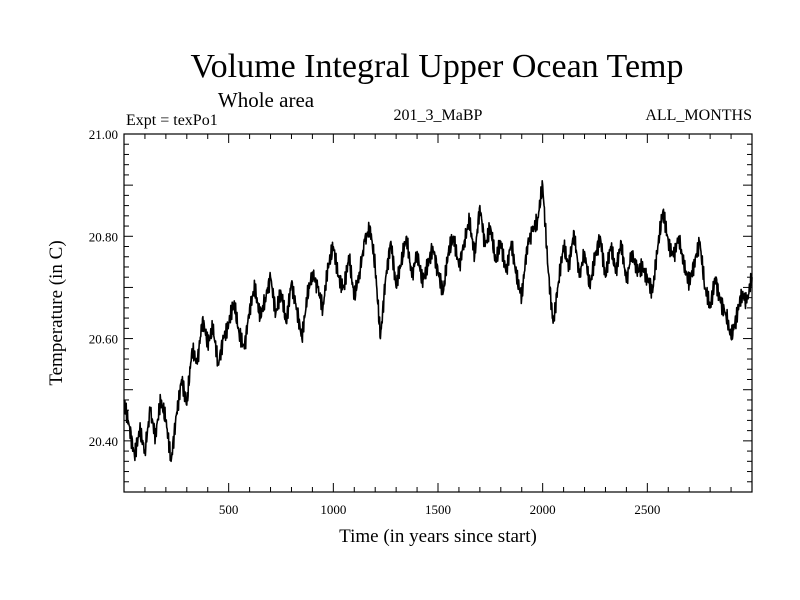 The image size is (800, 600). What do you see at coordinates (103, 339) in the screenshot?
I see `y-tick-label: 20.60` at bounding box center [103, 339].